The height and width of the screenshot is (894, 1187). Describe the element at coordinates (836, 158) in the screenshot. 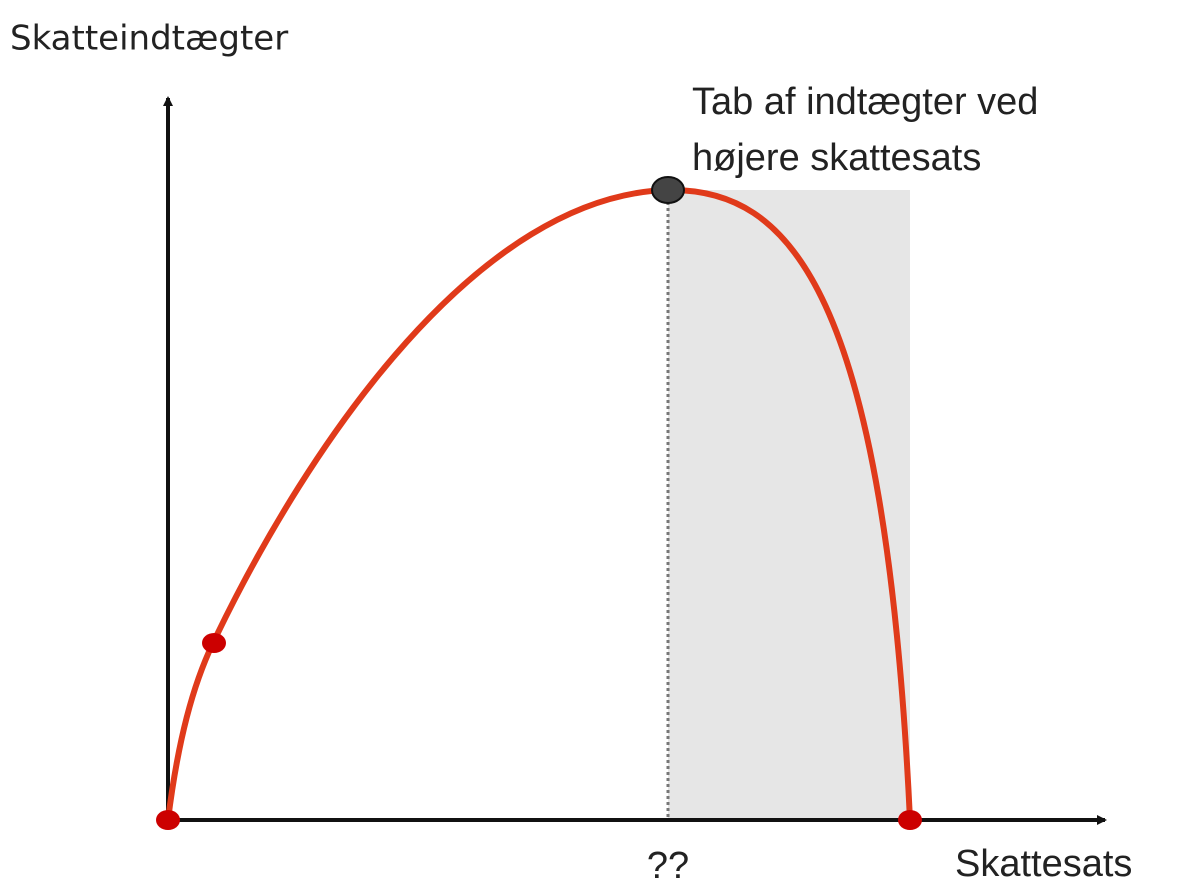

I see `annotation-line: højere skattesats` at that location.